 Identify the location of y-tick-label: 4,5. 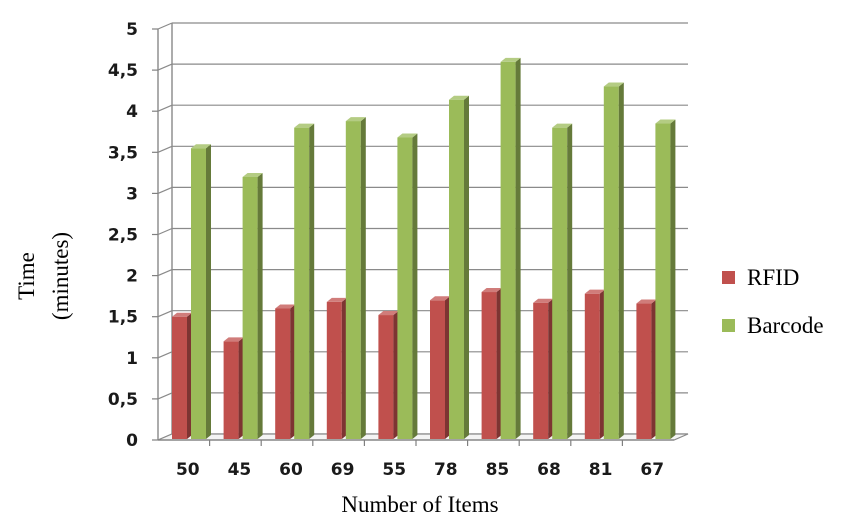
(123, 71).